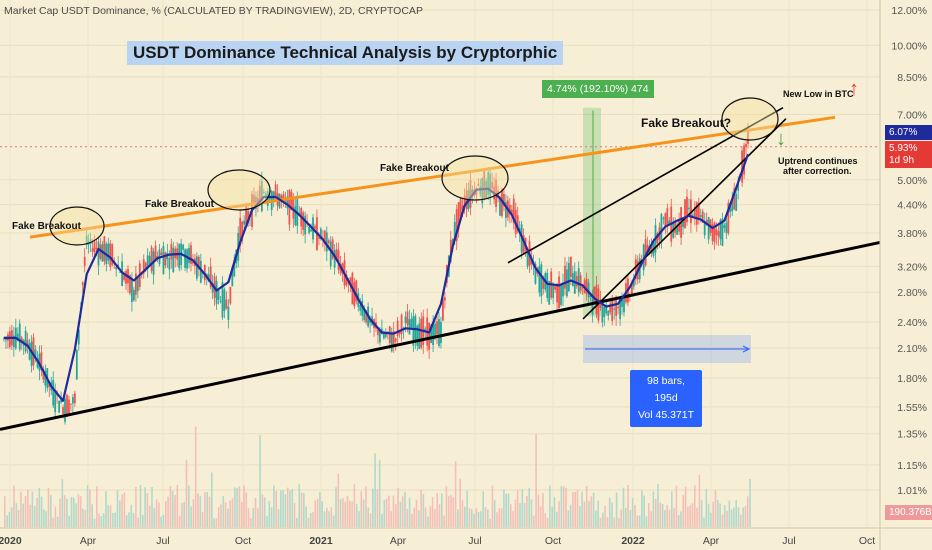  I want to click on y-tick-label: 1.15%, so click(912, 466).